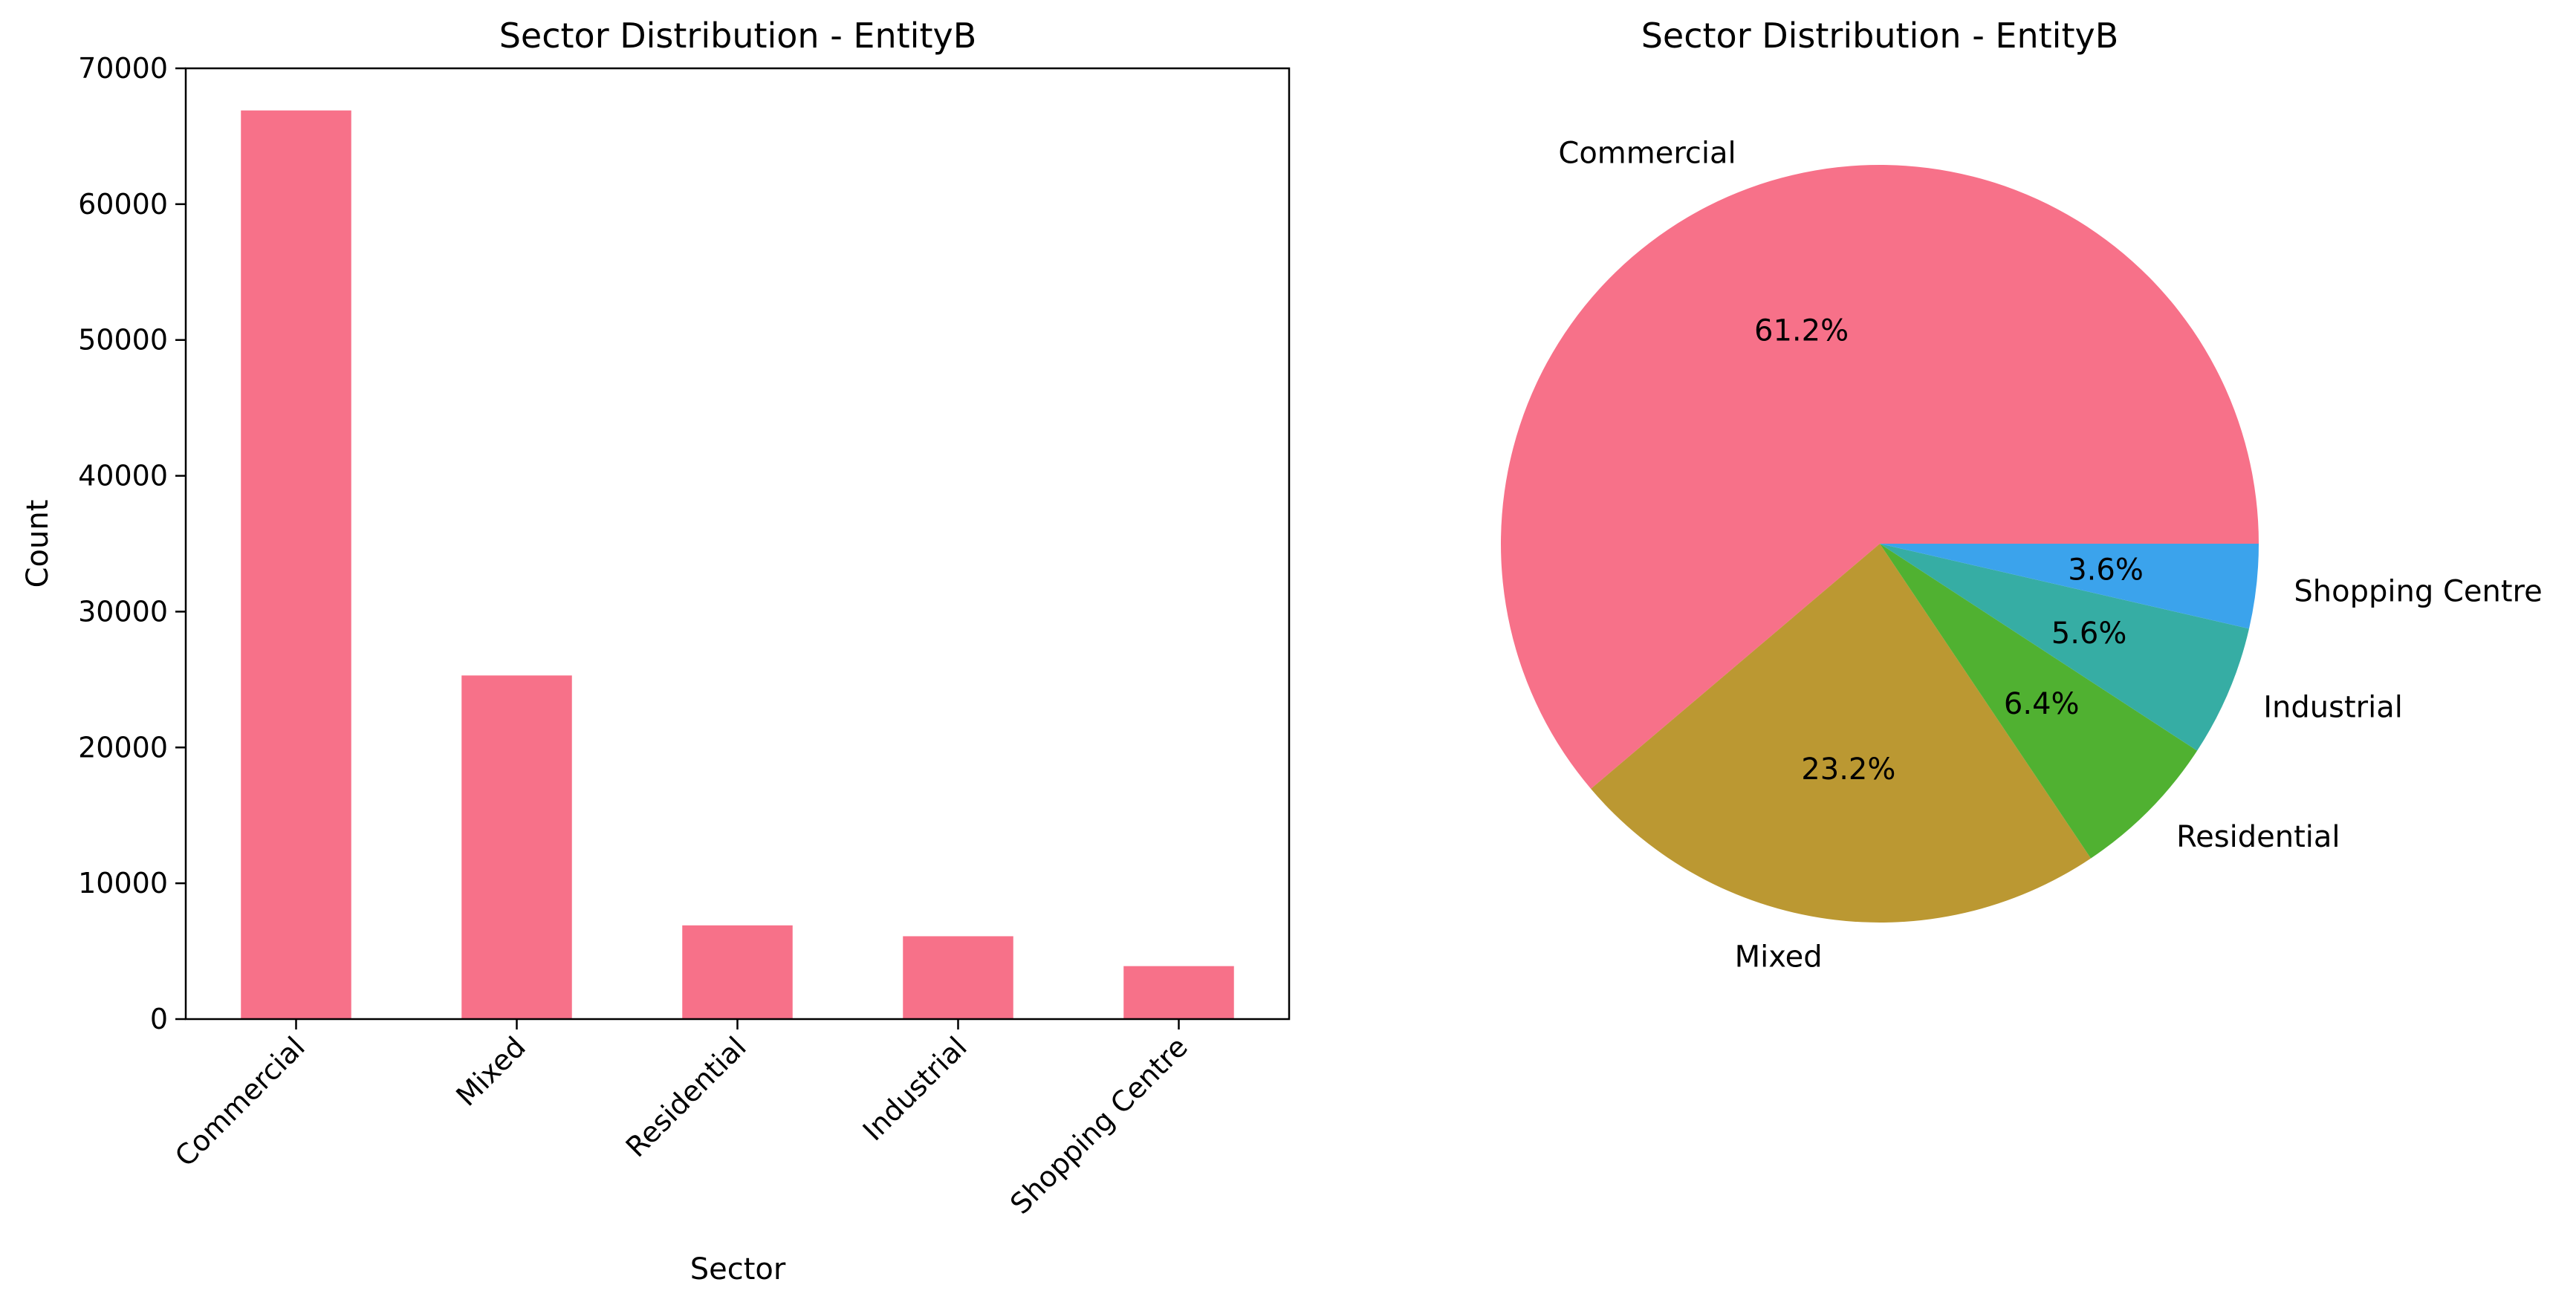 The height and width of the screenshot is (1311, 2576). Describe the element at coordinates (1647, 153) in the screenshot. I see `pie-label-commercial: Commercial` at that location.